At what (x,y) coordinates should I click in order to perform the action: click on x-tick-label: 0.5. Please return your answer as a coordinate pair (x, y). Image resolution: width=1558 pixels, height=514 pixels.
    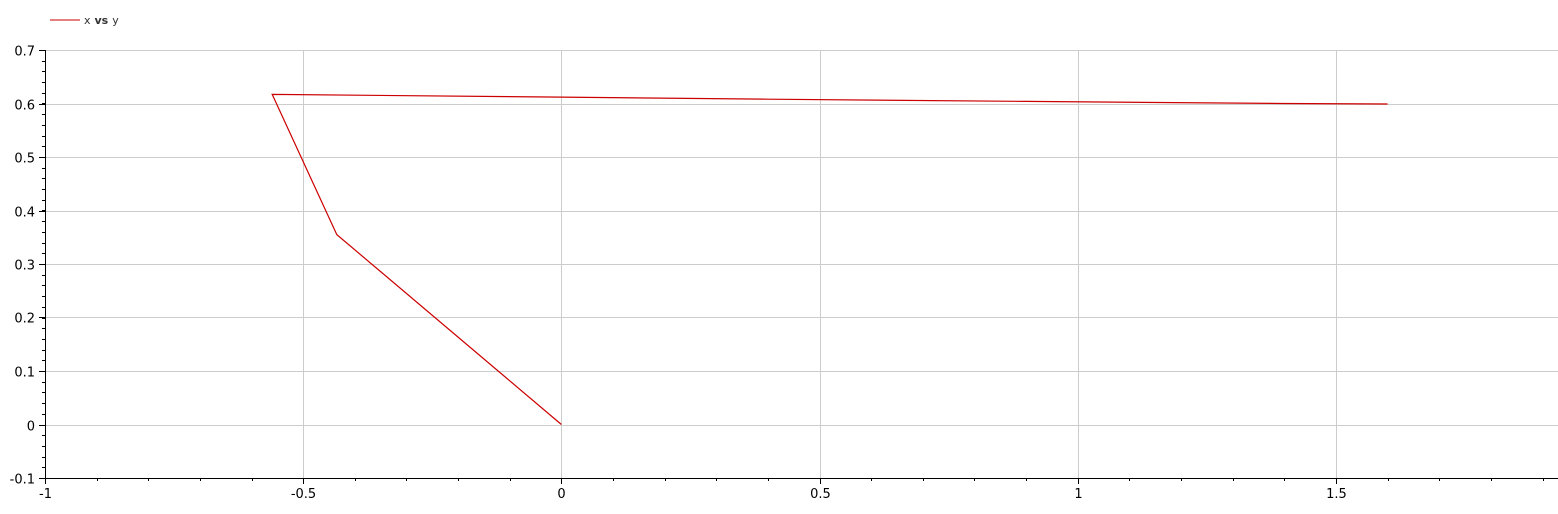
    Looking at the image, I should click on (820, 494).